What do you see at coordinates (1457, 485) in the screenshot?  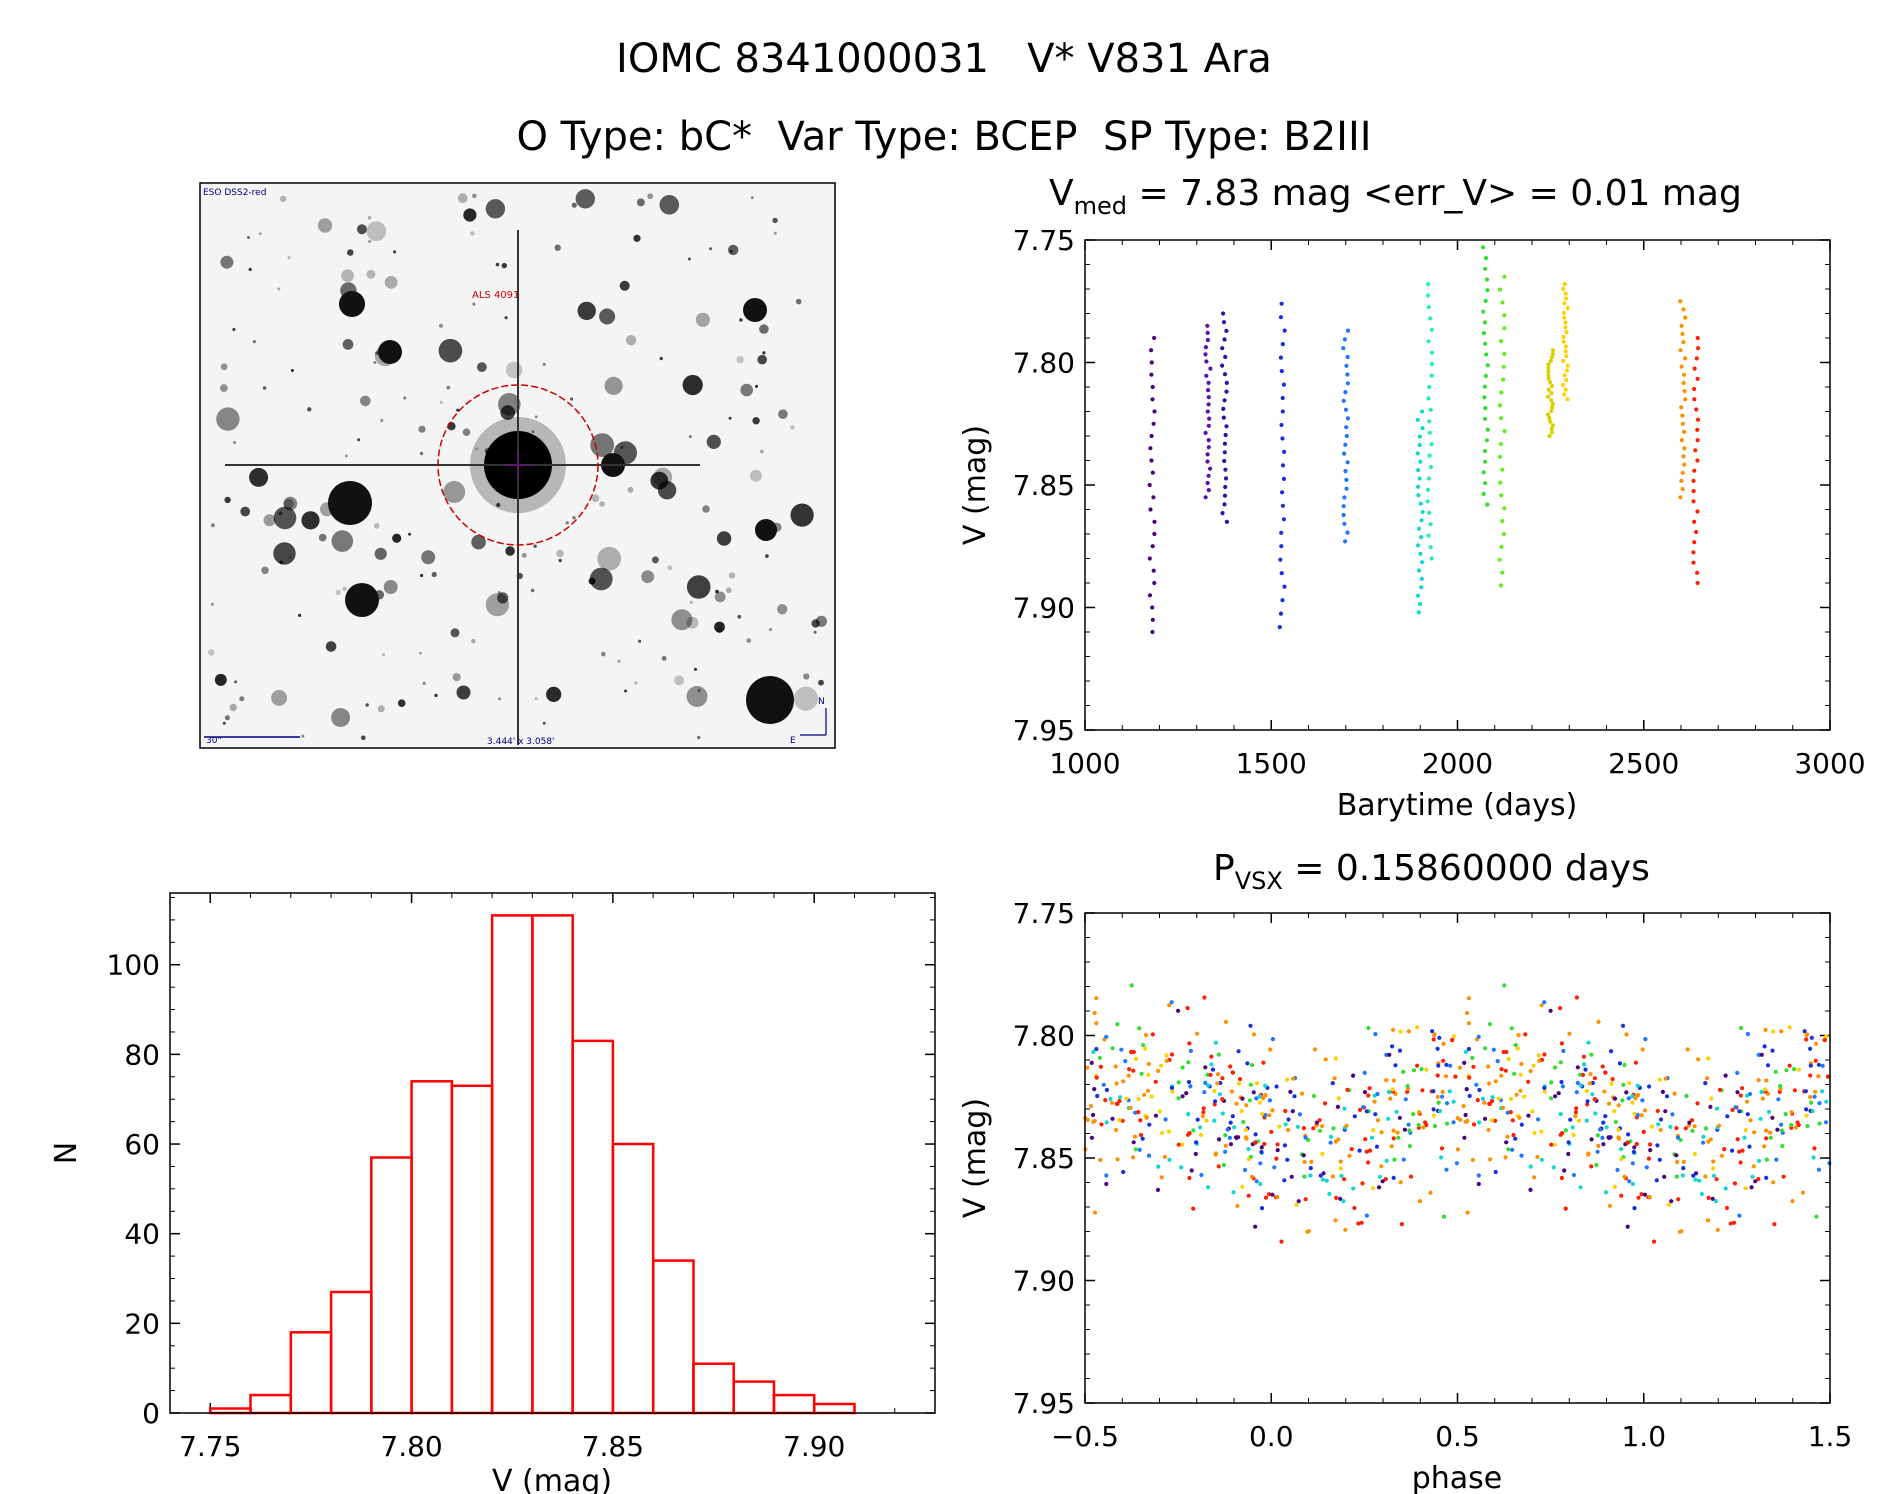 I see `light-curve-frame` at bounding box center [1457, 485].